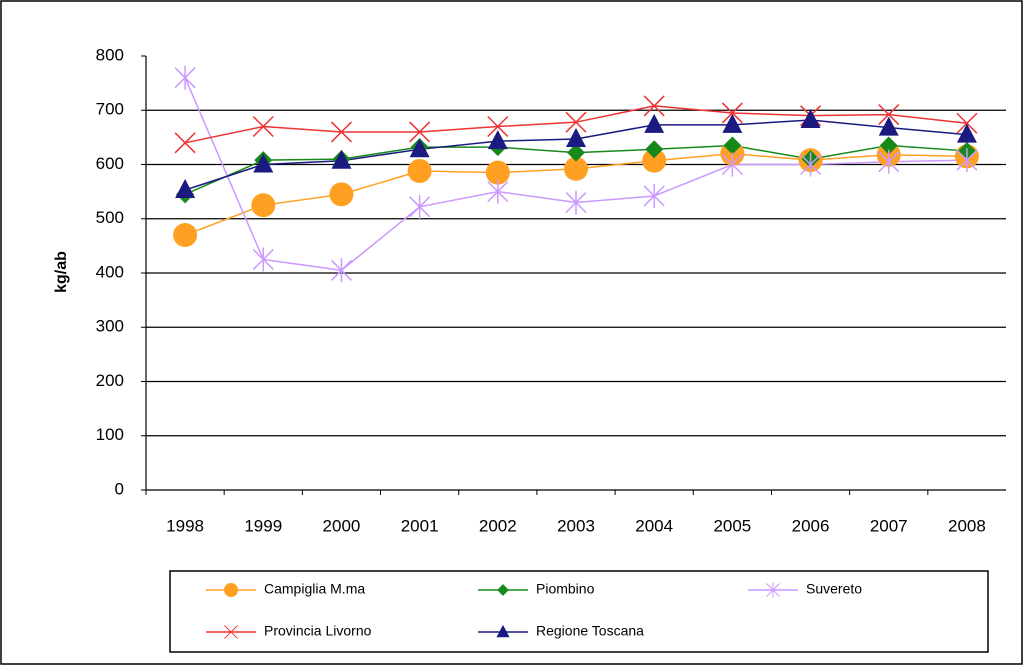 The width and height of the screenshot is (1024, 666). I want to click on y-tick-label: 100, so click(110, 434).